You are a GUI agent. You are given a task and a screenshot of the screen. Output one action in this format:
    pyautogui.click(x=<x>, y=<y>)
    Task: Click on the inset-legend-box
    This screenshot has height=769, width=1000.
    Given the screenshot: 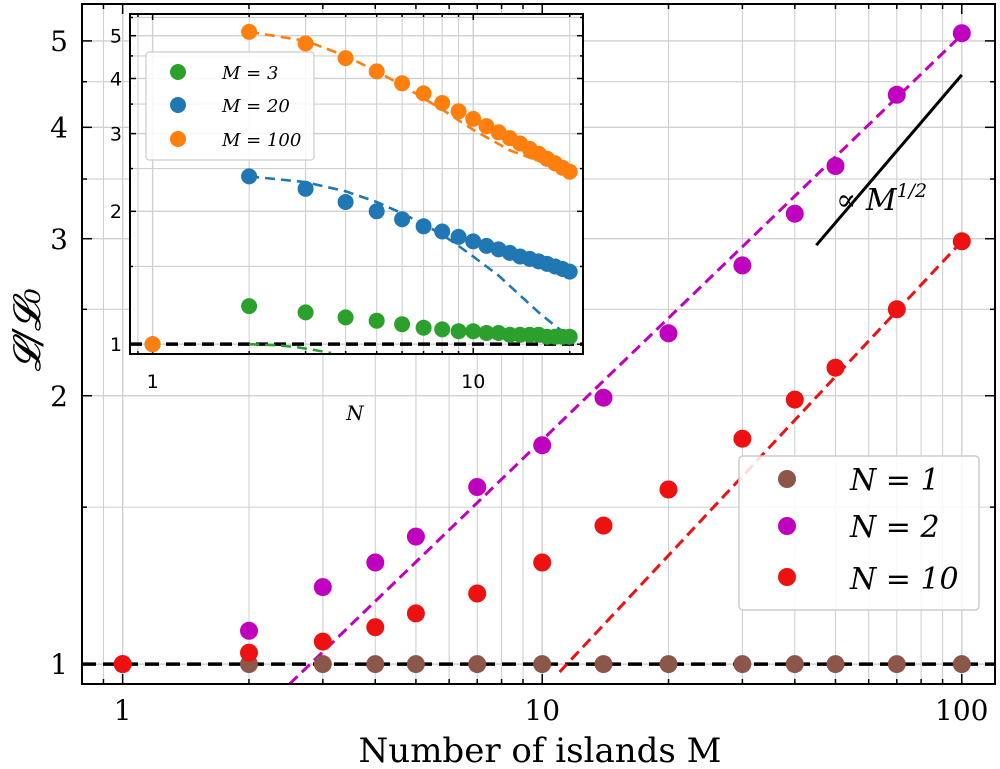 What is the action you would take?
    pyautogui.click(x=230, y=106)
    